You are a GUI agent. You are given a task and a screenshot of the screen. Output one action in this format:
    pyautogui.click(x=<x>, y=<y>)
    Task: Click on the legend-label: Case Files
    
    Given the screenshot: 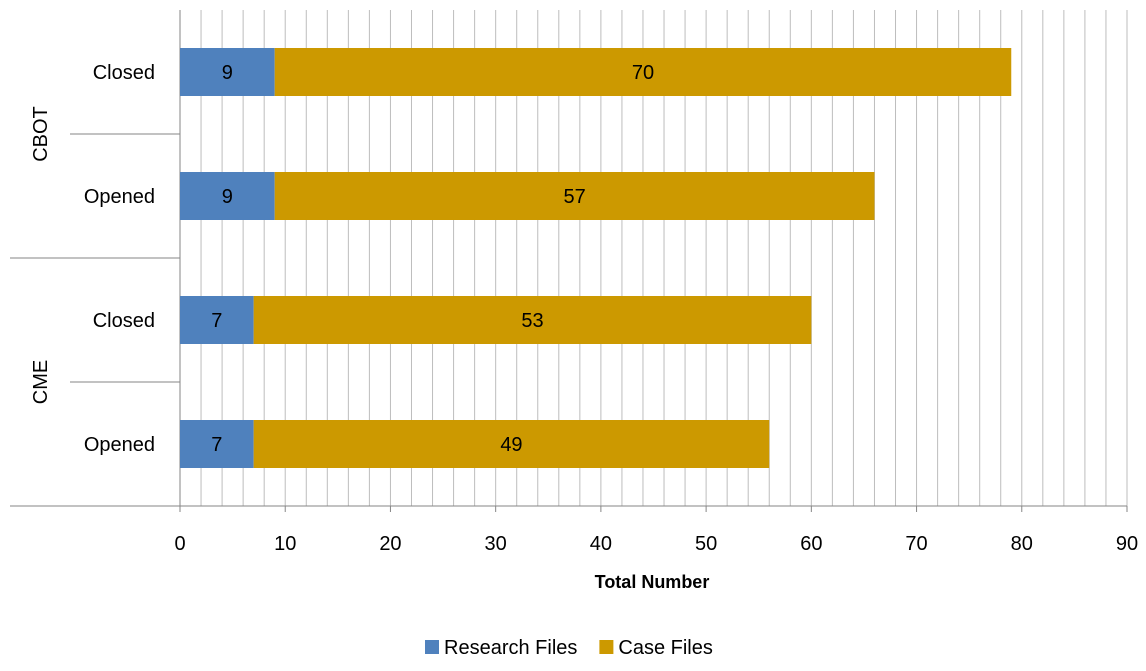 What is the action you would take?
    pyautogui.click(x=665, y=648)
    